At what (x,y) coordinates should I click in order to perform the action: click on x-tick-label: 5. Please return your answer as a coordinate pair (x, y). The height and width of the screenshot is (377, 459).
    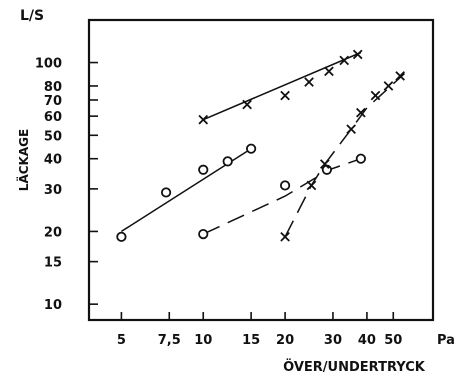
    Looking at the image, I should click on (121, 340).